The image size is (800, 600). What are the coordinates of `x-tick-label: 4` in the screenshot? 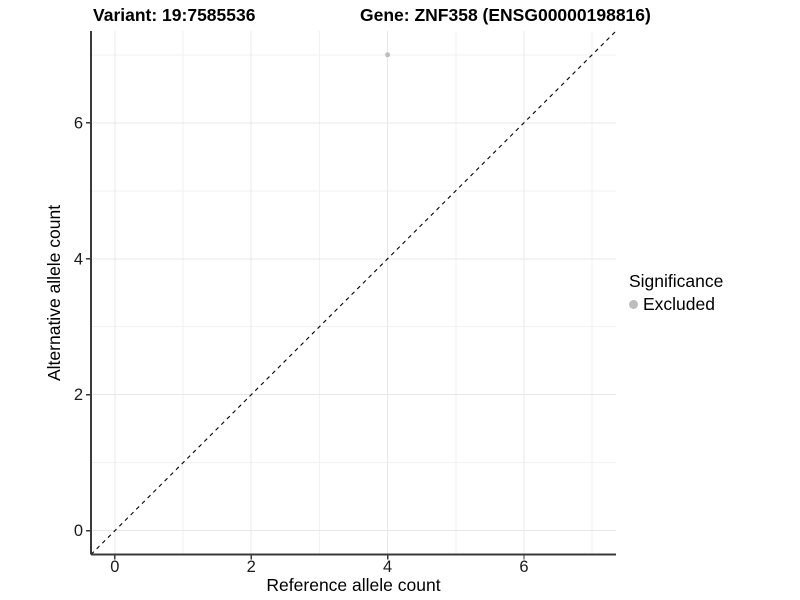 It's located at (387, 567).